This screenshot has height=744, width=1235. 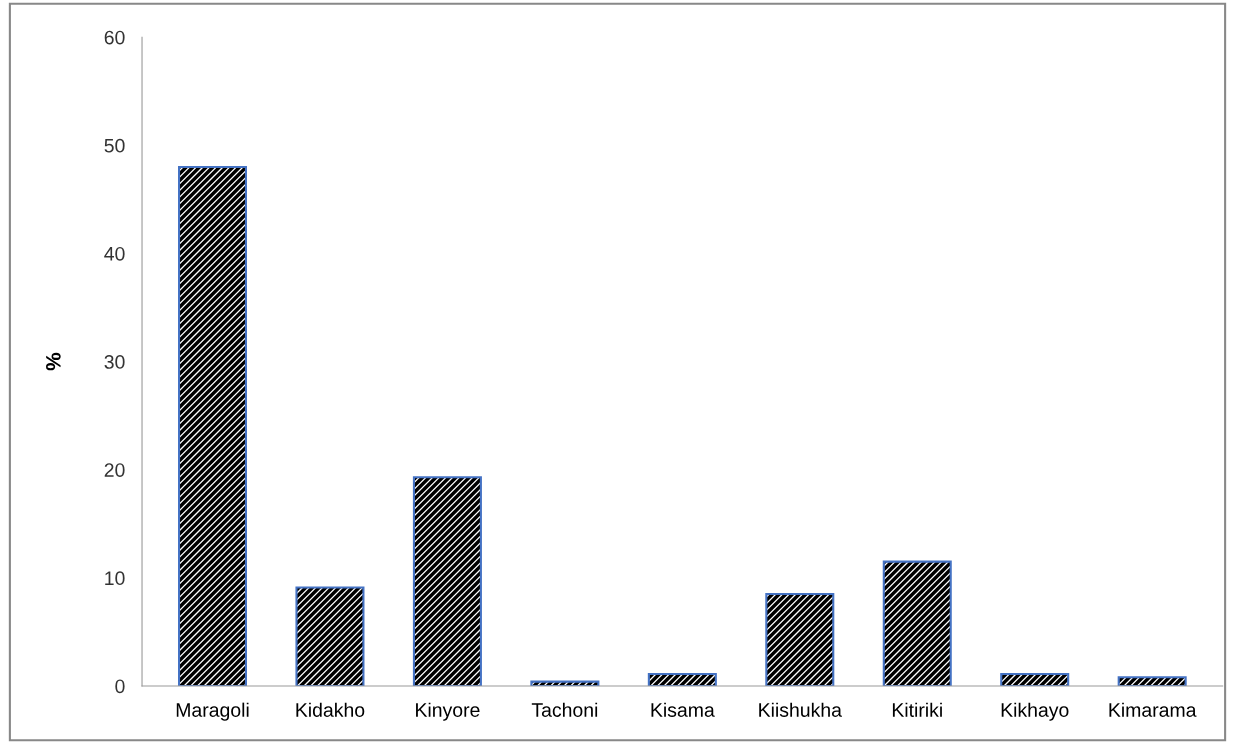 What do you see at coordinates (1035, 711) in the screenshot?
I see `x-tick-label: Kikhayo` at bounding box center [1035, 711].